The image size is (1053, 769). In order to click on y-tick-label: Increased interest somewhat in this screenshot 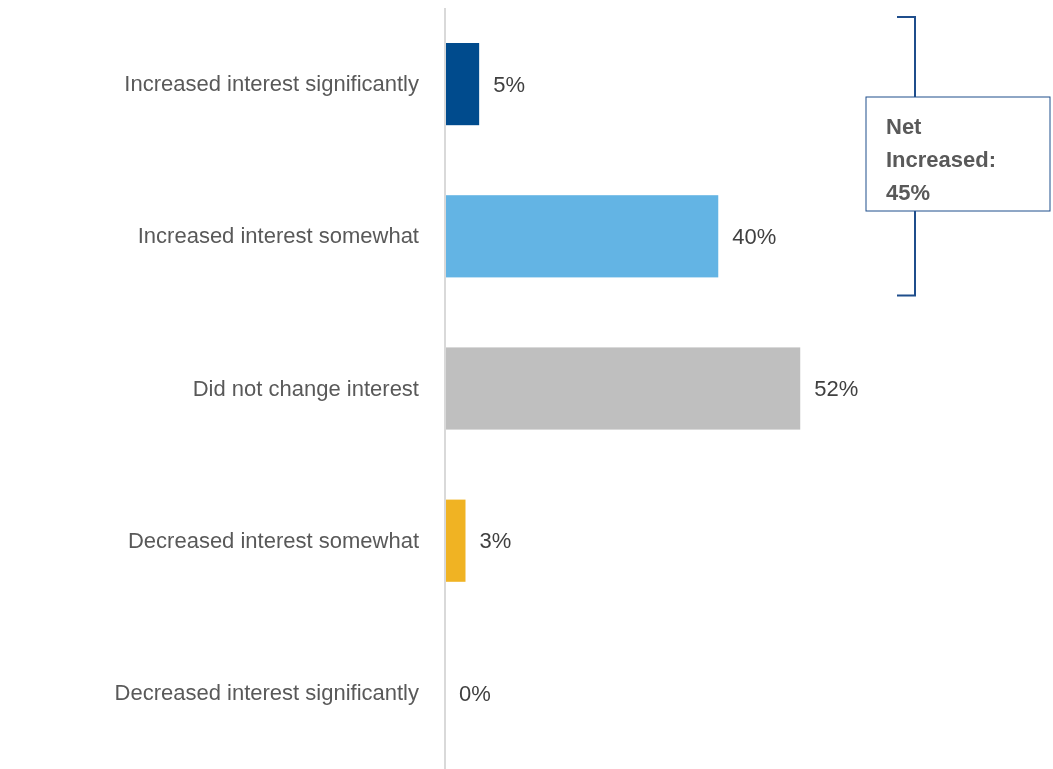, I will do `click(278, 236)`.